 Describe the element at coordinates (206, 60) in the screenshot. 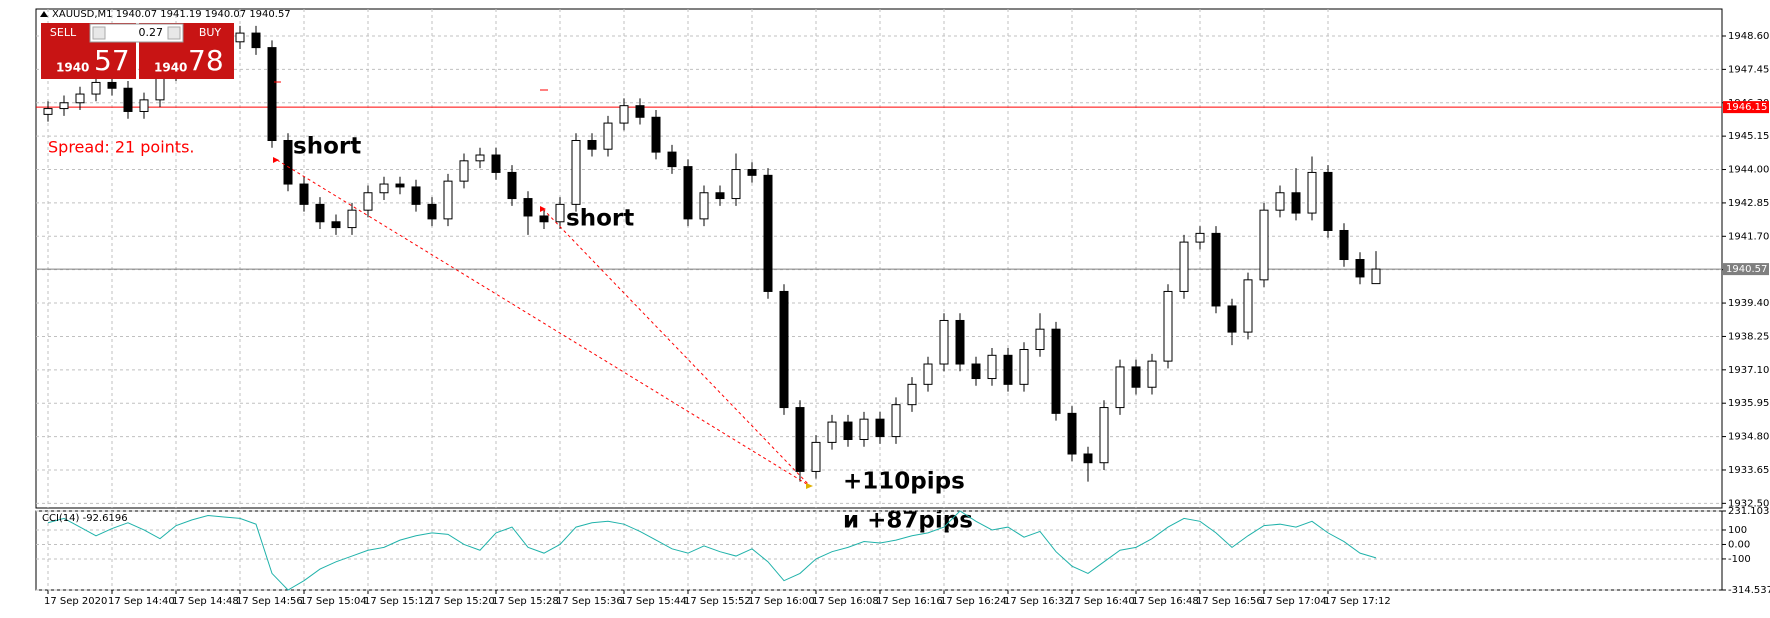

I see `buy-price-small: 78` at that location.